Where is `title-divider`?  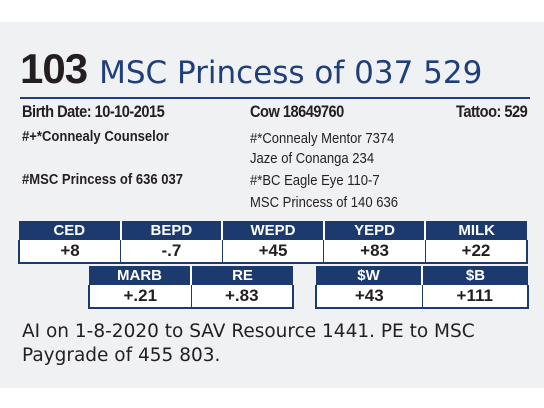
title-divider is located at coordinates (275, 98).